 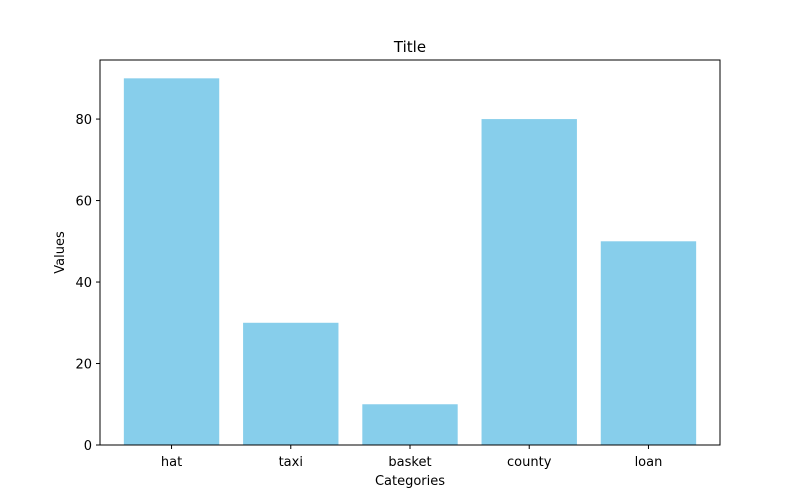 I want to click on chart-title: Title, so click(x=409, y=47).